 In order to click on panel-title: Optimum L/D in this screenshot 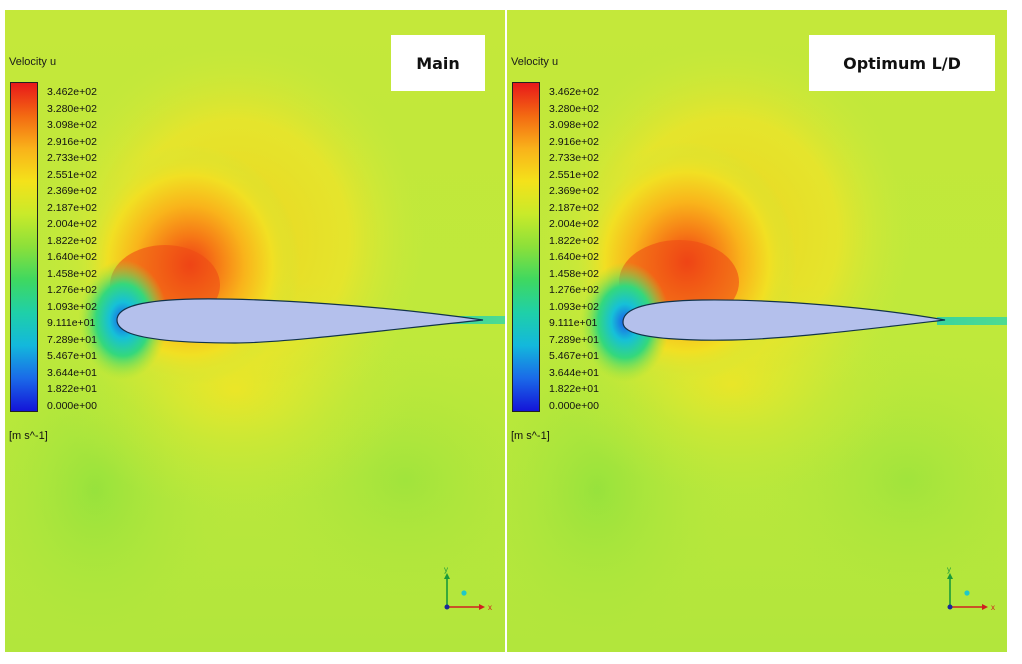, I will do `click(902, 63)`.